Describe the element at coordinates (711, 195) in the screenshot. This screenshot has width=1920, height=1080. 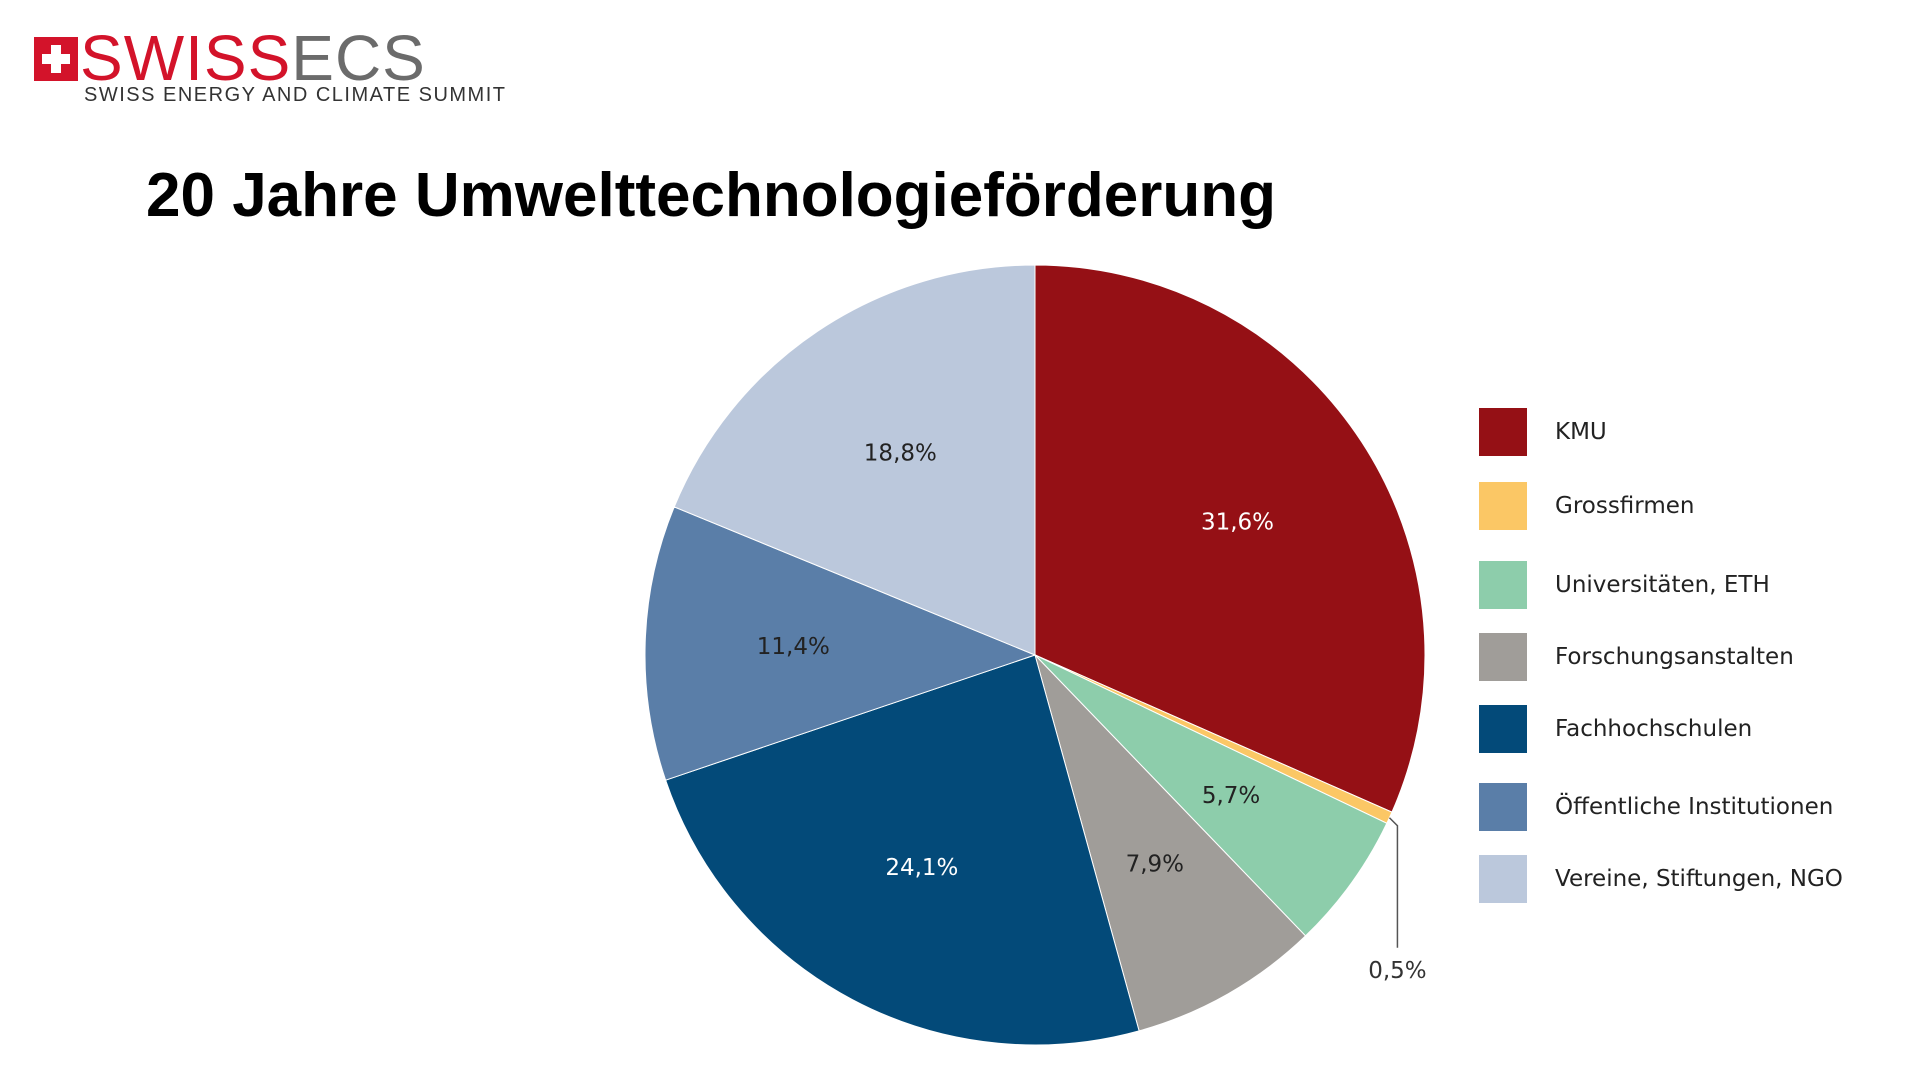
I see `chart-title: 20 Jahre Umwelttechnologieförderung` at that location.